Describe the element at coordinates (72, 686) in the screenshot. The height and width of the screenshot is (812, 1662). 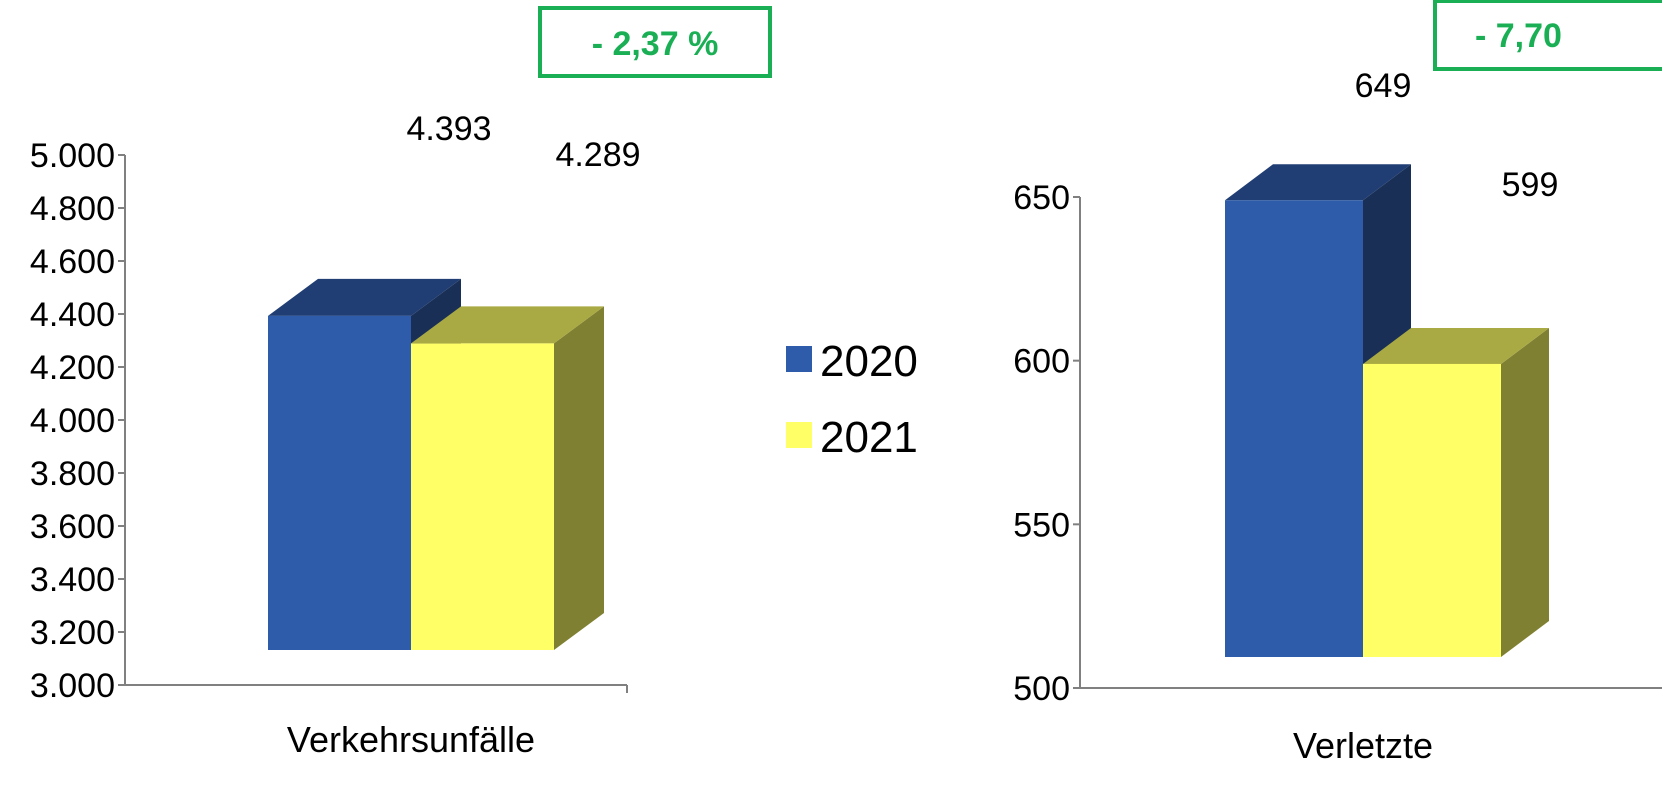
I see `y-tick-label: 3.000` at that location.